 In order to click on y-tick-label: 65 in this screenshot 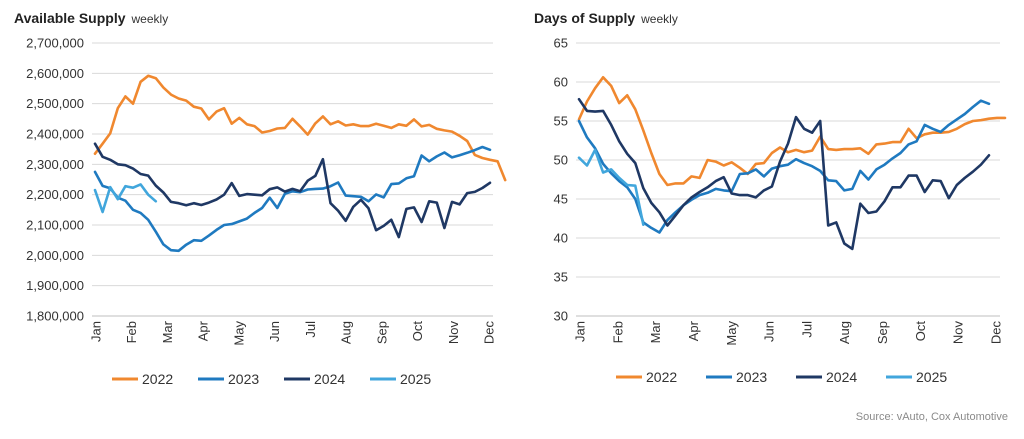, I will do `click(561, 43)`.